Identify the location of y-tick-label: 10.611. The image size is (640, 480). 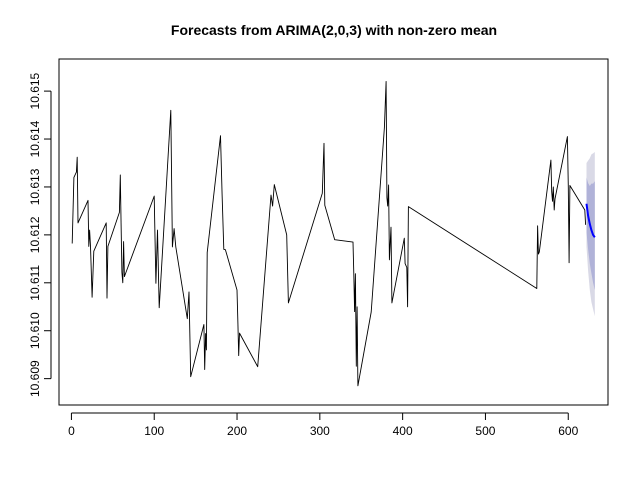
(35, 283).